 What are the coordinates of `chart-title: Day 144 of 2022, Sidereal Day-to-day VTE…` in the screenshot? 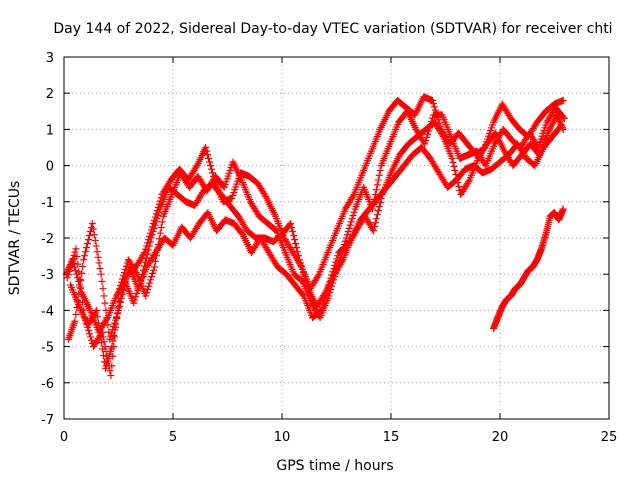 It's located at (332, 29).